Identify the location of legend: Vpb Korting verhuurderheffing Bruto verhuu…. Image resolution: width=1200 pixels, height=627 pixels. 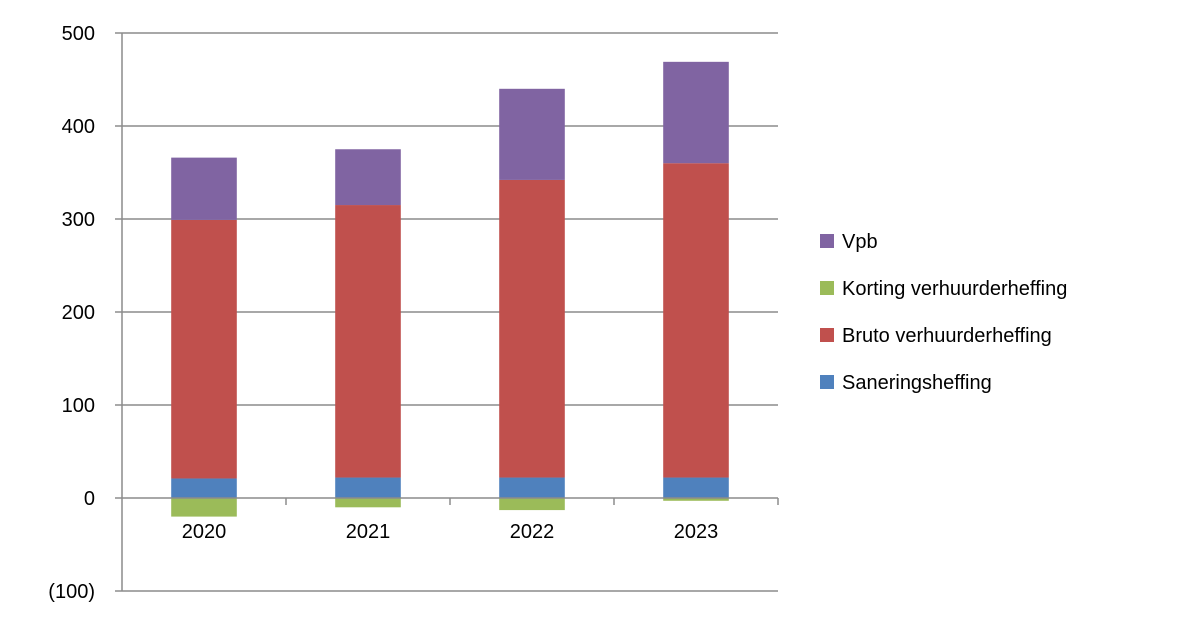
(943, 312).